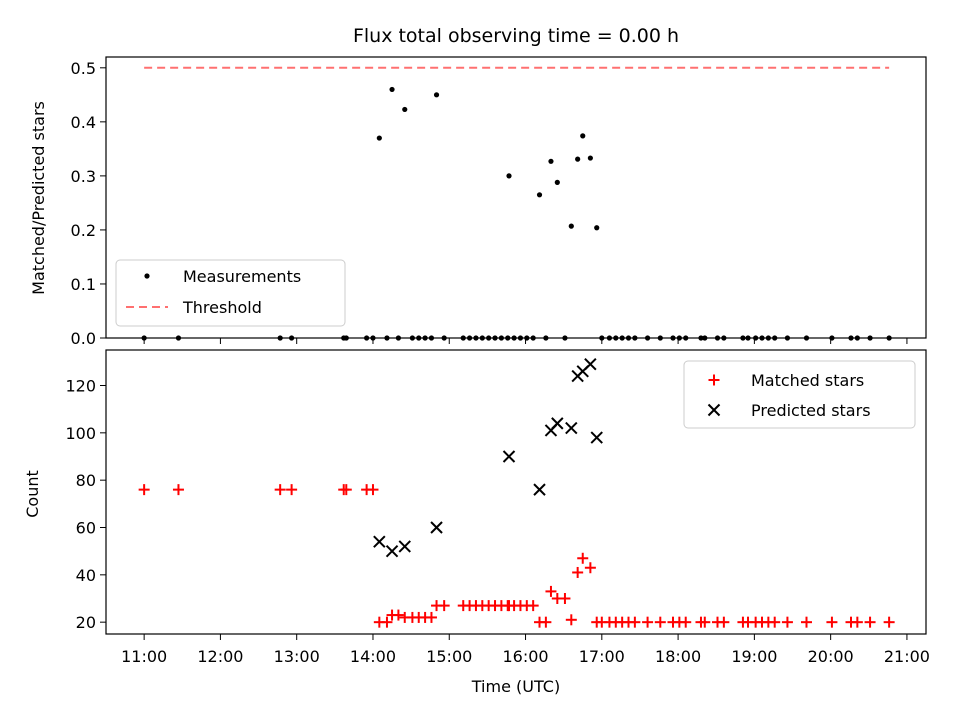  I want to click on x-axis-label: Time (UTC), so click(515, 686).